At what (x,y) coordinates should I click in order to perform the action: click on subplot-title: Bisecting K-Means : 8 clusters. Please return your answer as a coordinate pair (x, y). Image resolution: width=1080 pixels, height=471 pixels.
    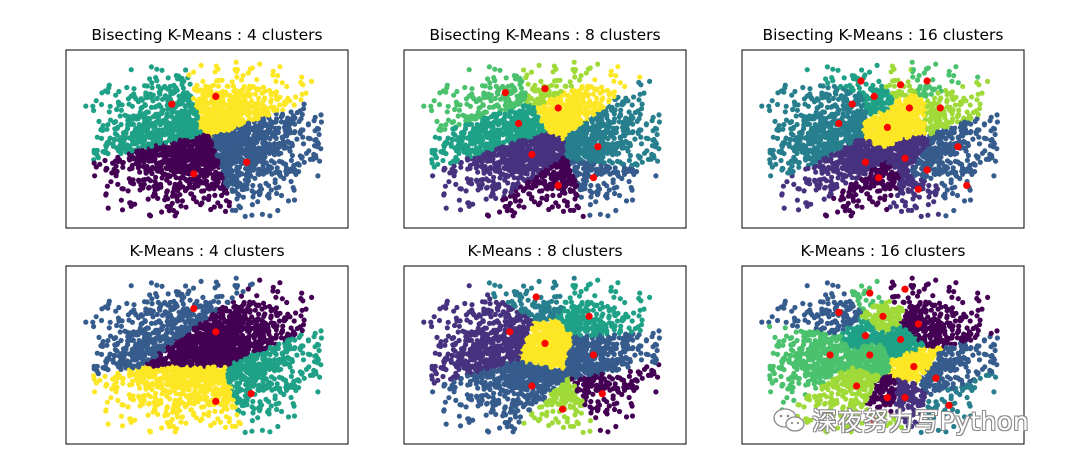
    Looking at the image, I should click on (544, 35).